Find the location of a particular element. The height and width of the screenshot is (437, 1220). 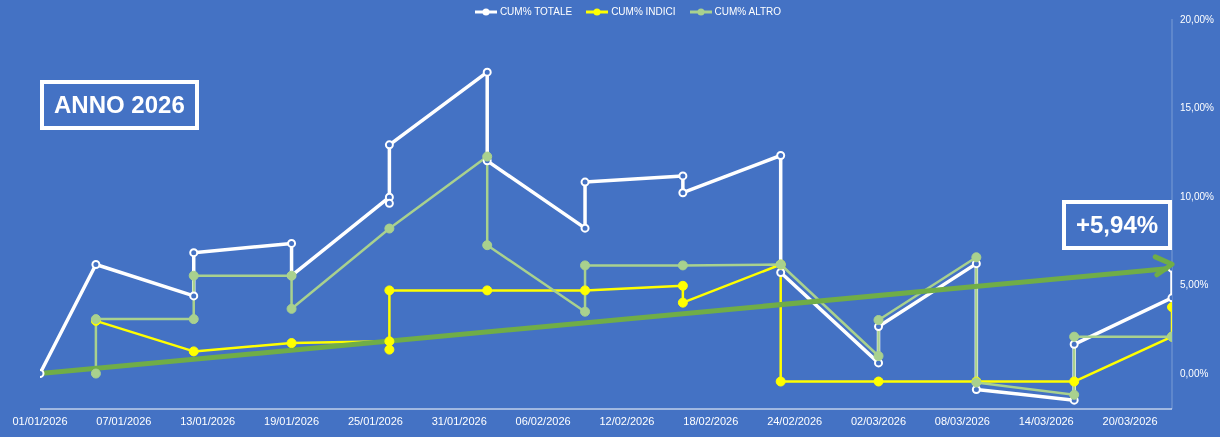

legend-label: CUM% TOTALE is located at coordinates (536, 11).